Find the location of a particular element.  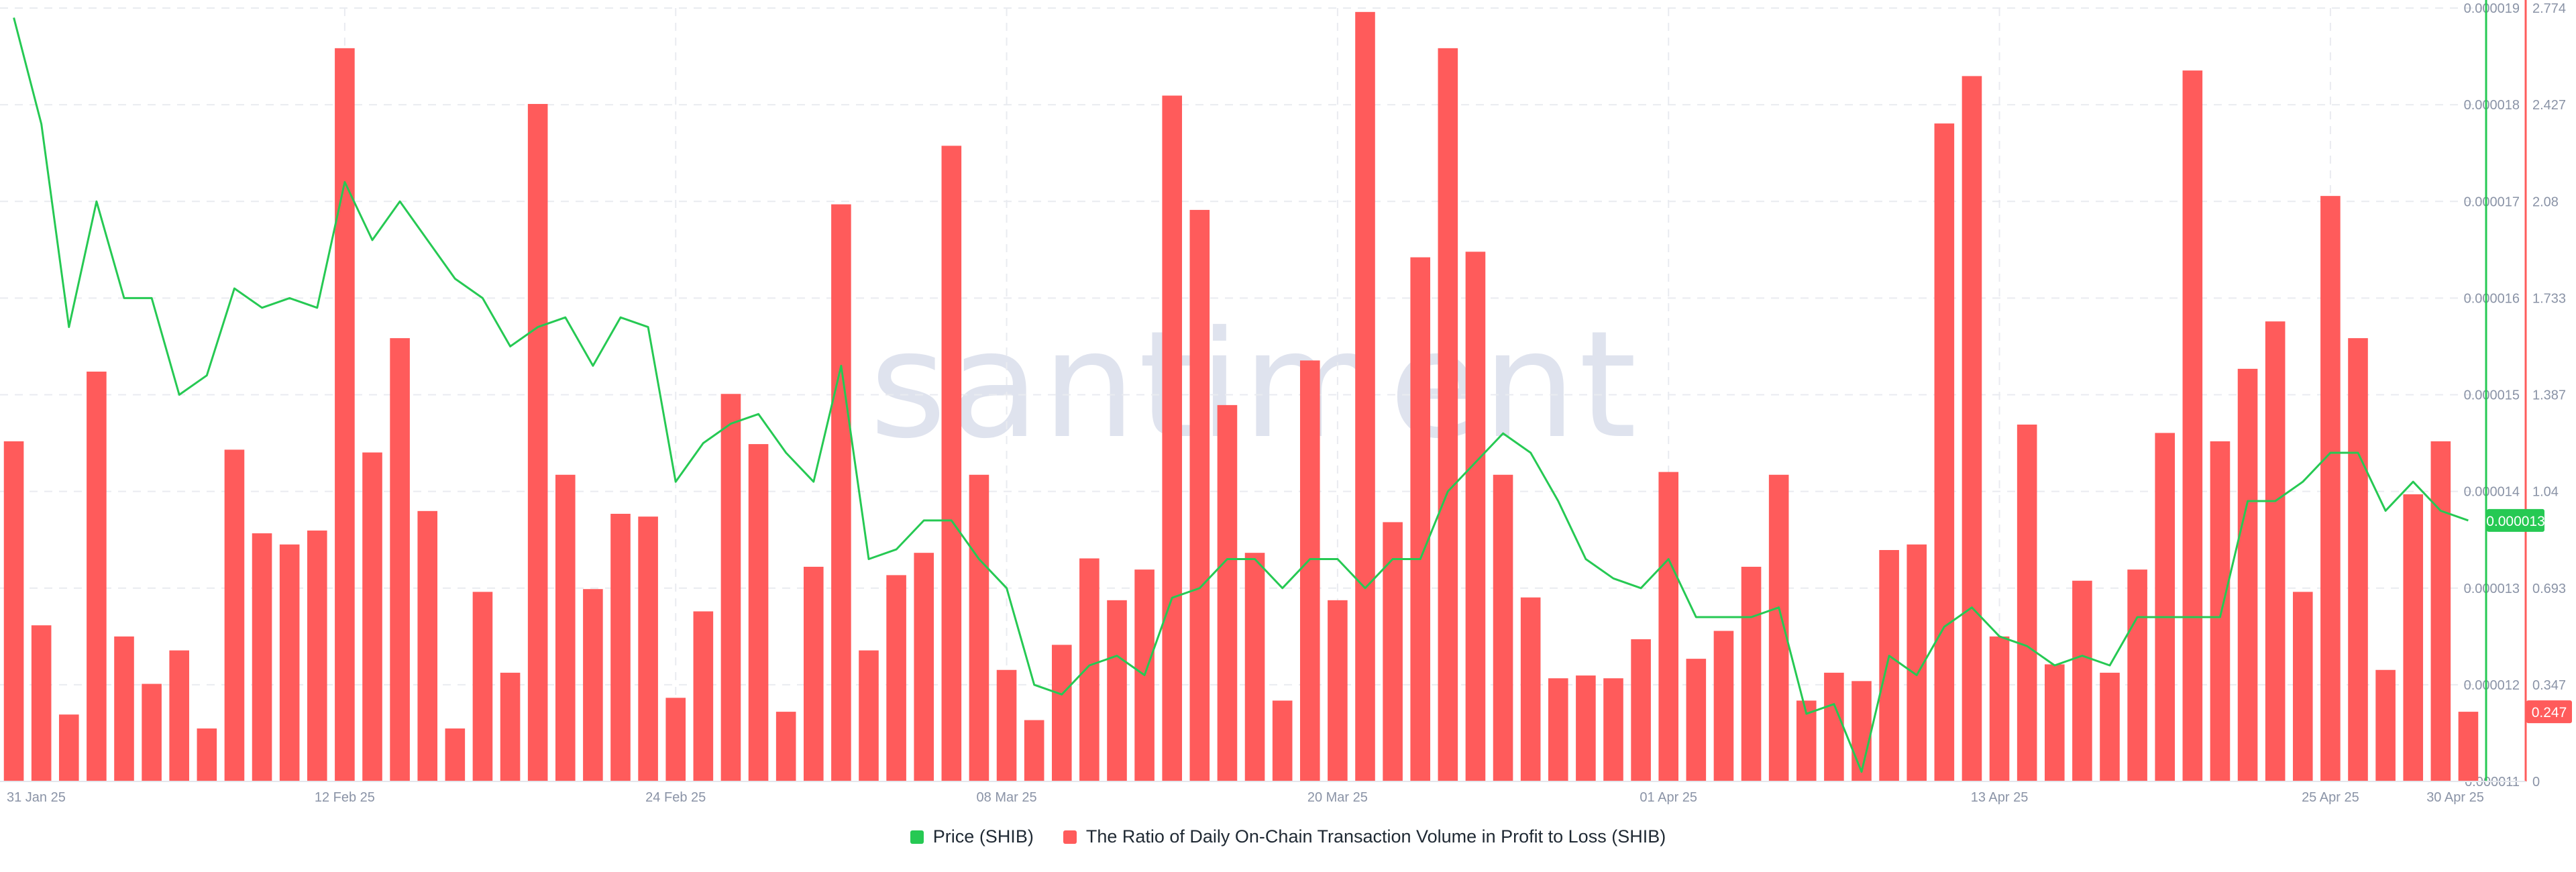

price-axis-tick: 0.000012 is located at coordinates (2492, 685).